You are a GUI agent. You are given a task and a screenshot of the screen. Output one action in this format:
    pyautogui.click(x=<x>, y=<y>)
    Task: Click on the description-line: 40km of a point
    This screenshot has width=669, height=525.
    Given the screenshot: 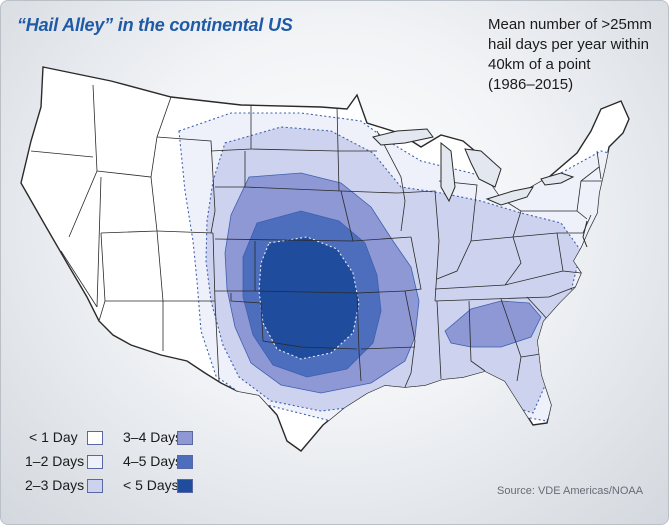 What is the action you would take?
    pyautogui.click(x=539, y=64)
    